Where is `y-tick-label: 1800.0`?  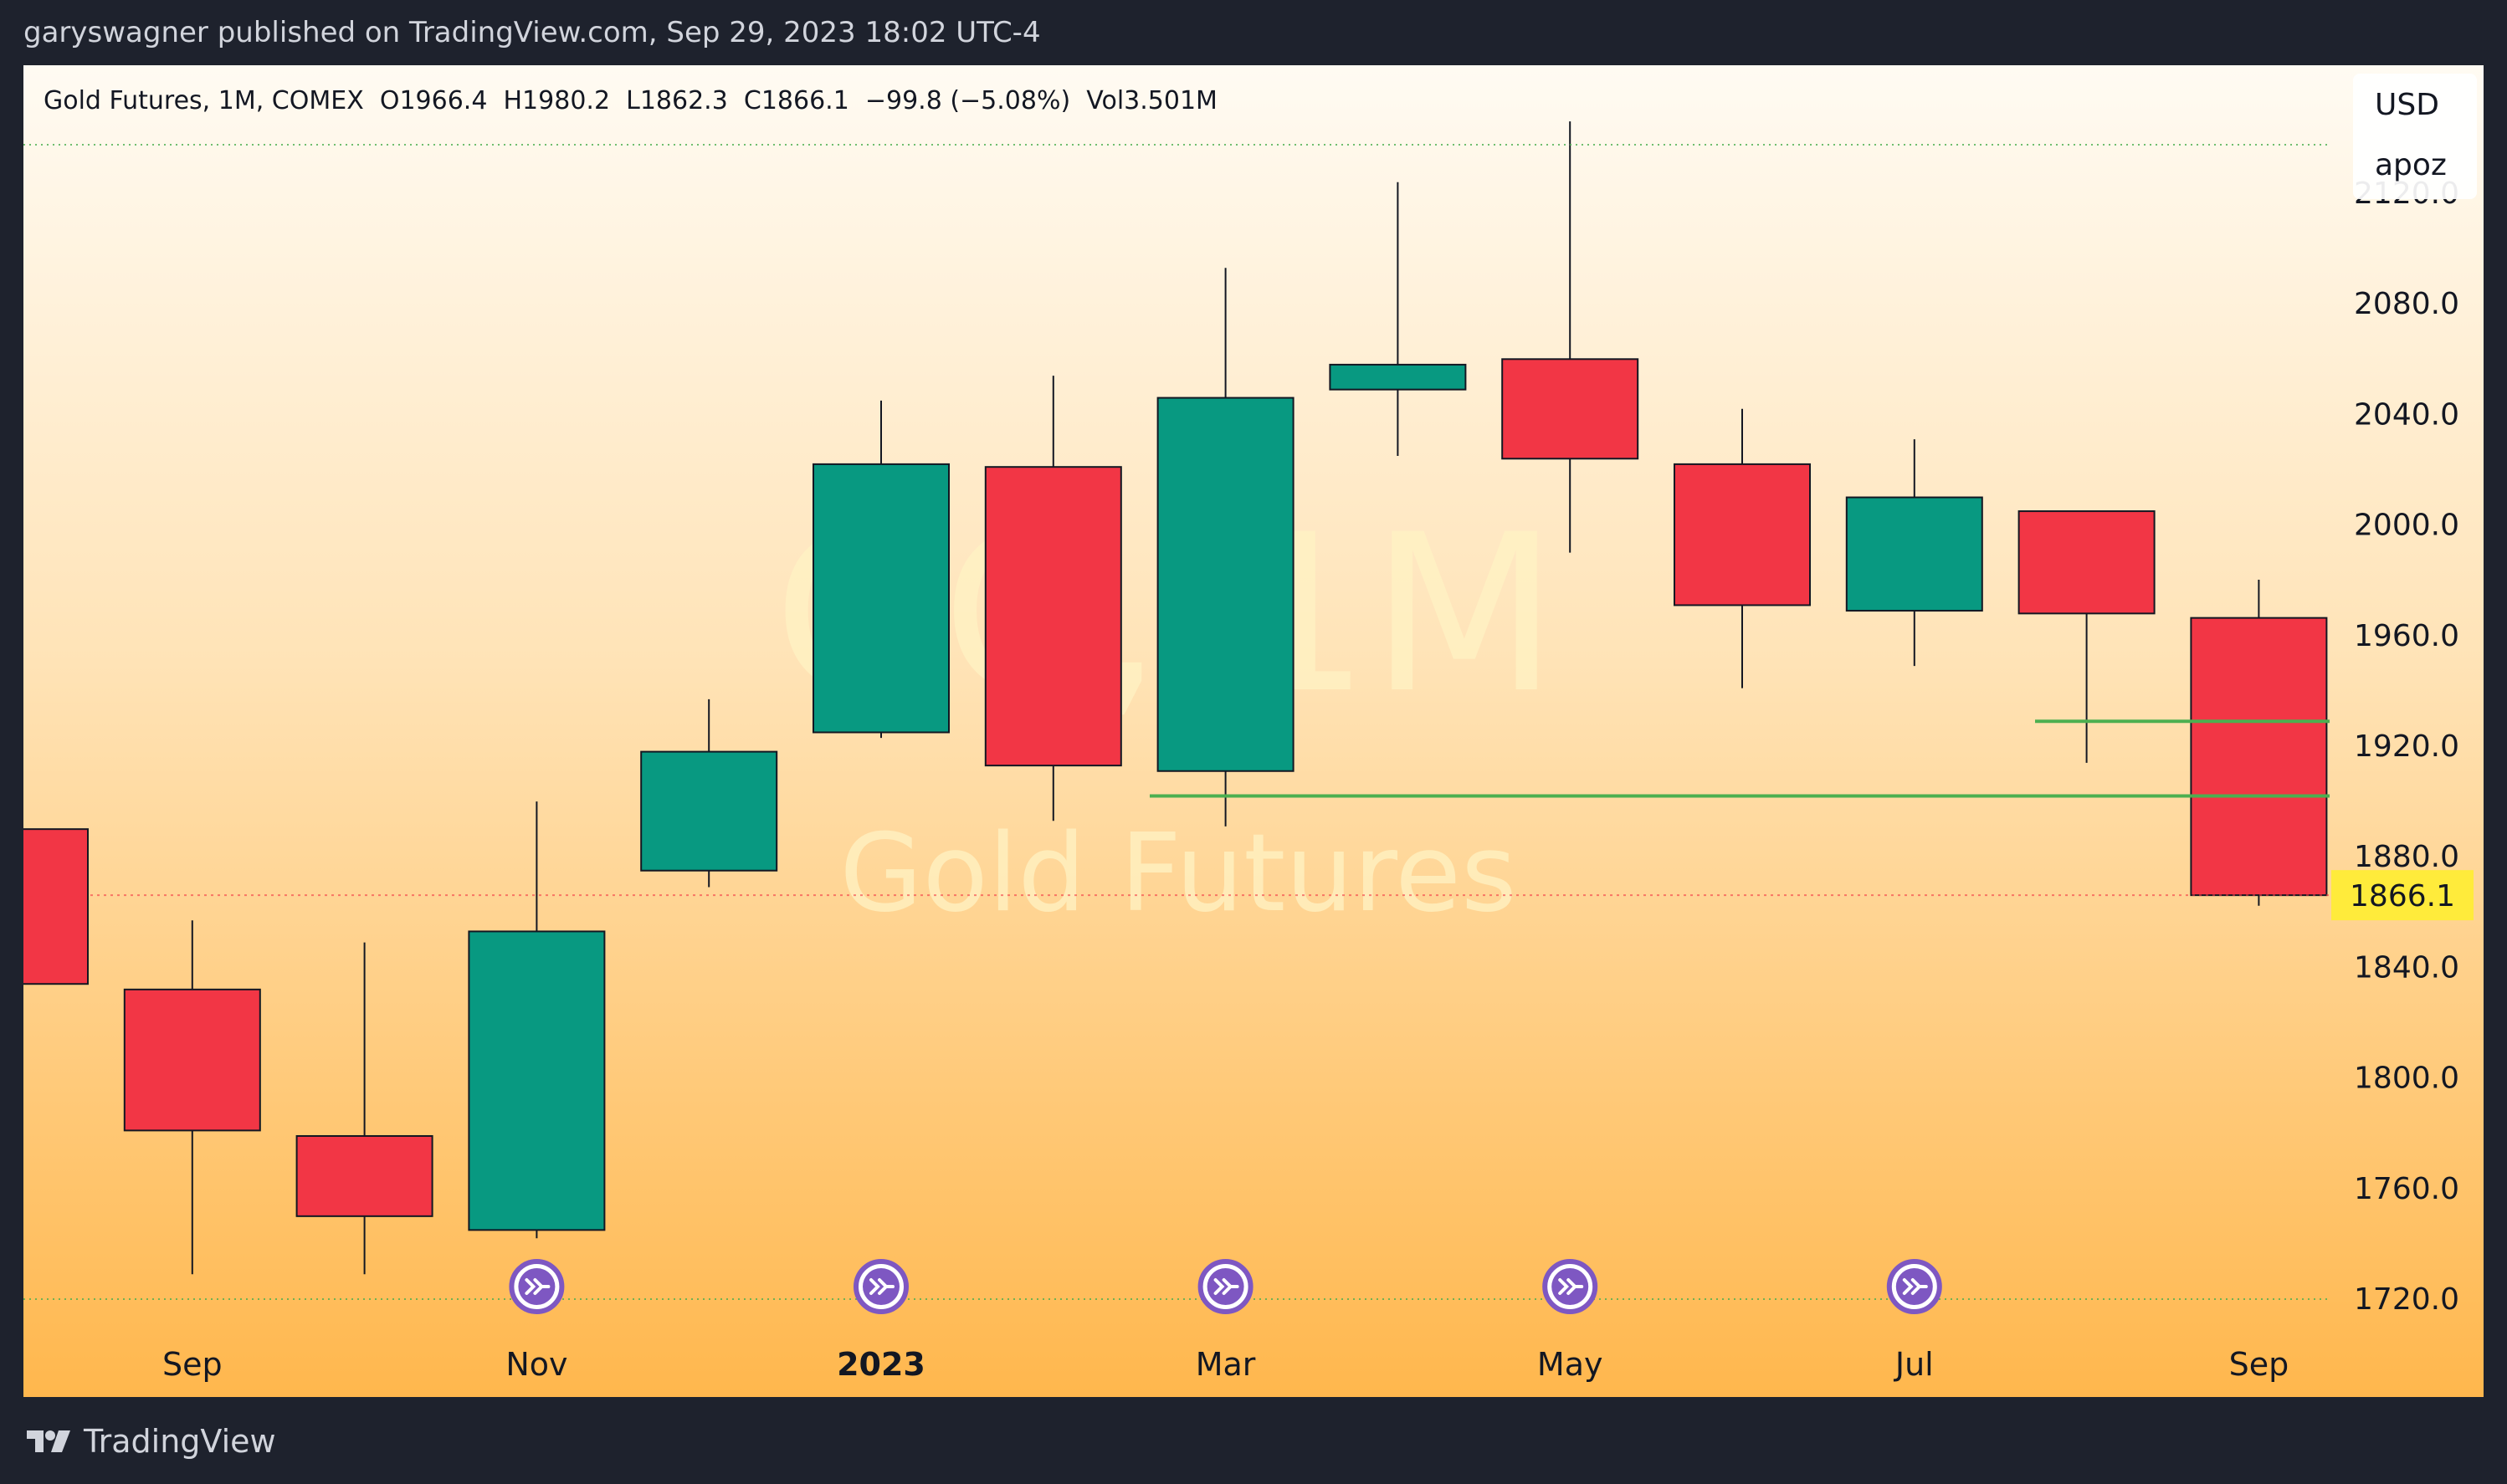 y-tick-label: 1800.0 is located at coordinates (2406, 1079).